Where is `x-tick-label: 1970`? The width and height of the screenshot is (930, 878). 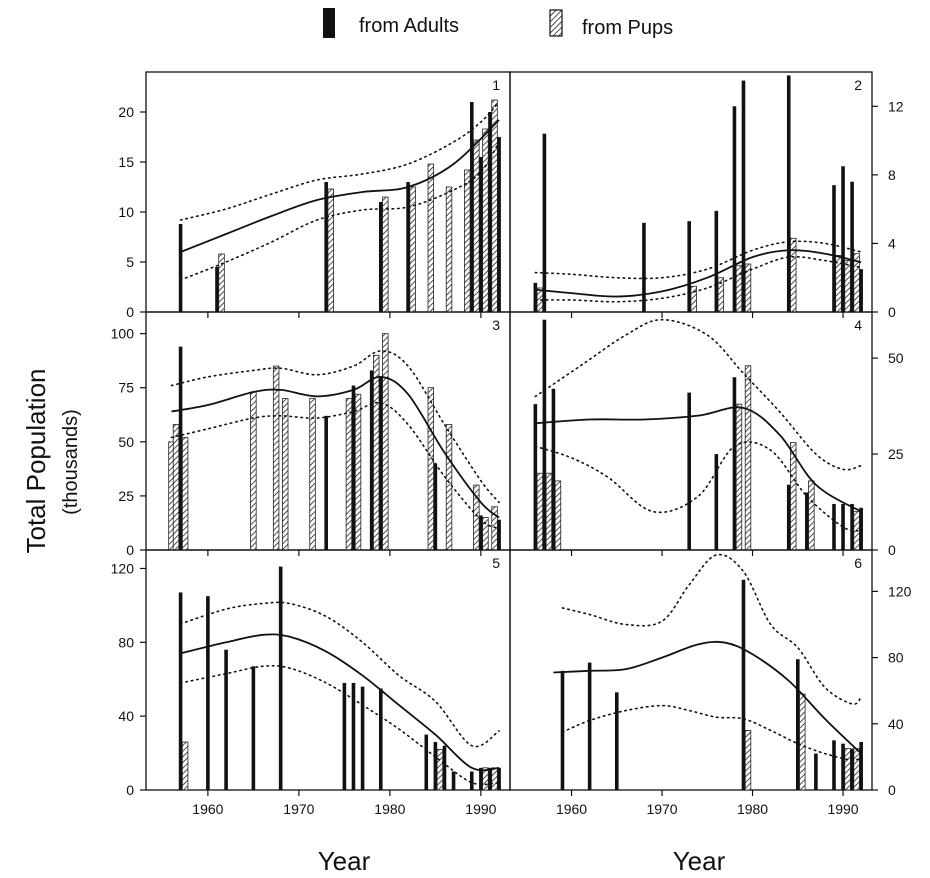 x-tick-label: 1970 is located at coordinates (298, 809).